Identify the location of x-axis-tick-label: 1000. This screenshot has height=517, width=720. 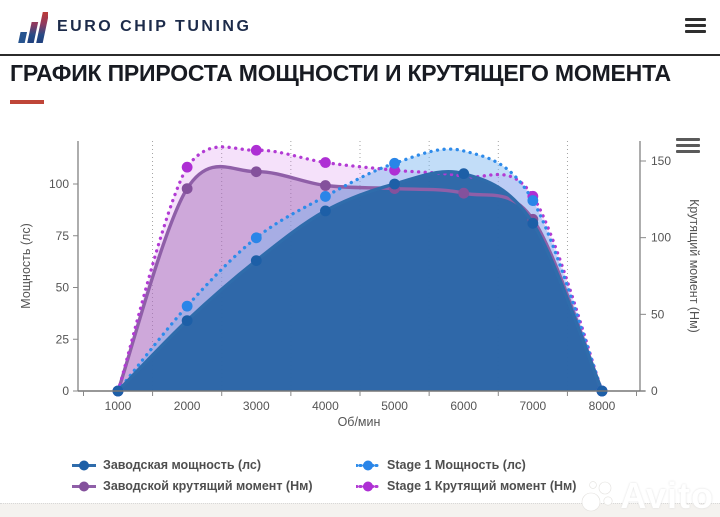
(118, 406).